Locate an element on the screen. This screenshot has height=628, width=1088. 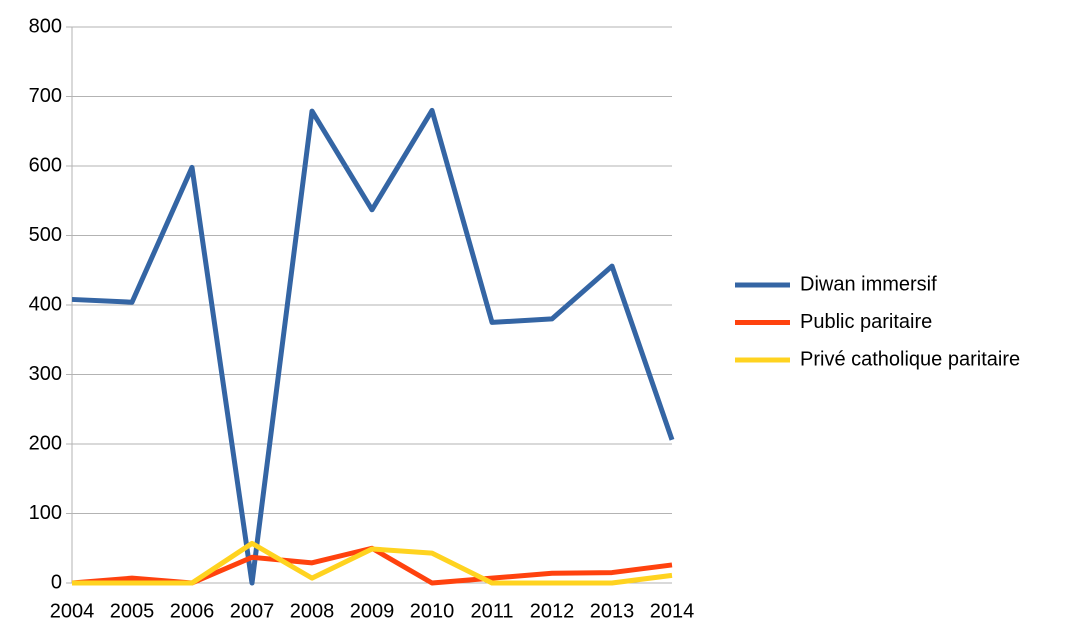
x-tick-label: 2014 is located at coordinates (672, 611).